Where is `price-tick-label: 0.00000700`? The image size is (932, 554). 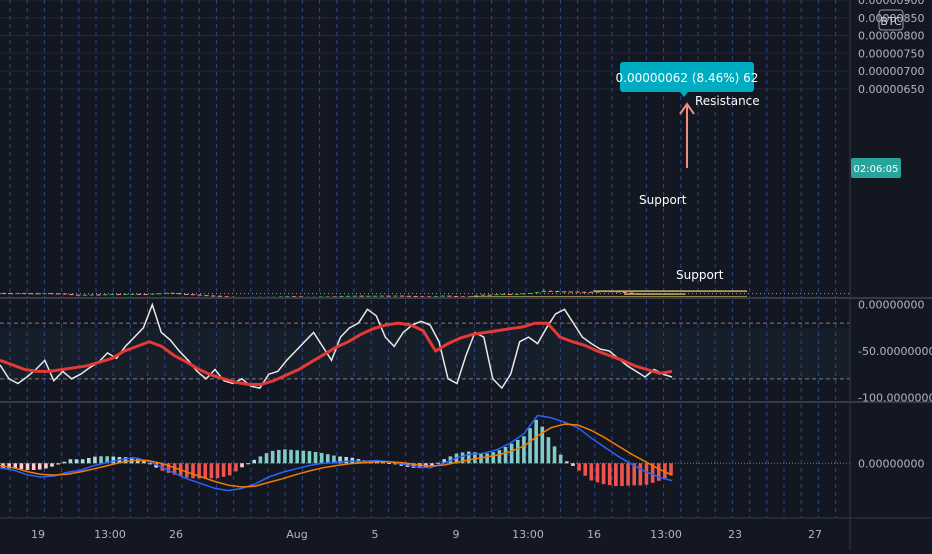 price-tick-label: 0.00000700 is located at coordinates (891, 71).